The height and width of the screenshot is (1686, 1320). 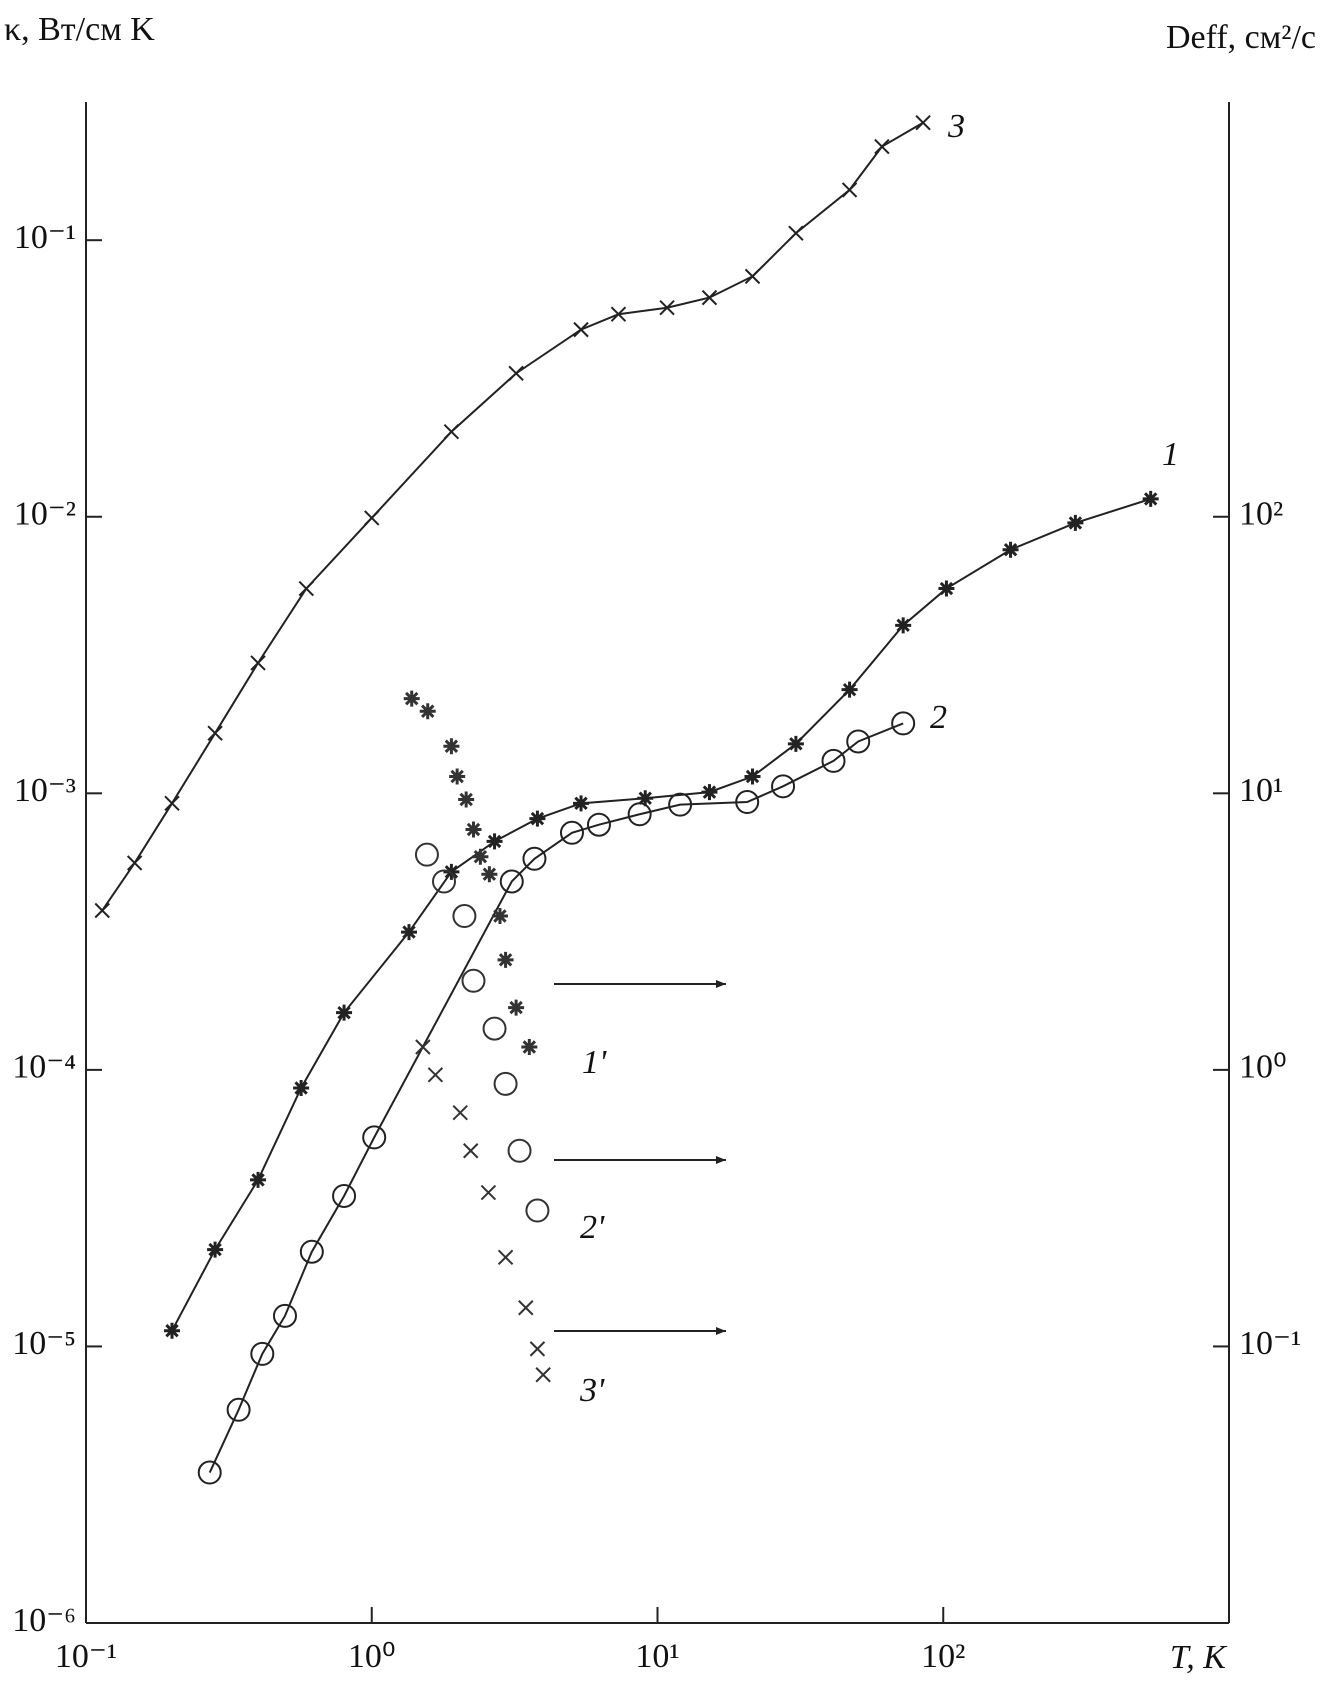 I want to click on x-tick-label: 10⁻¹, so click(x=86, y=1656).